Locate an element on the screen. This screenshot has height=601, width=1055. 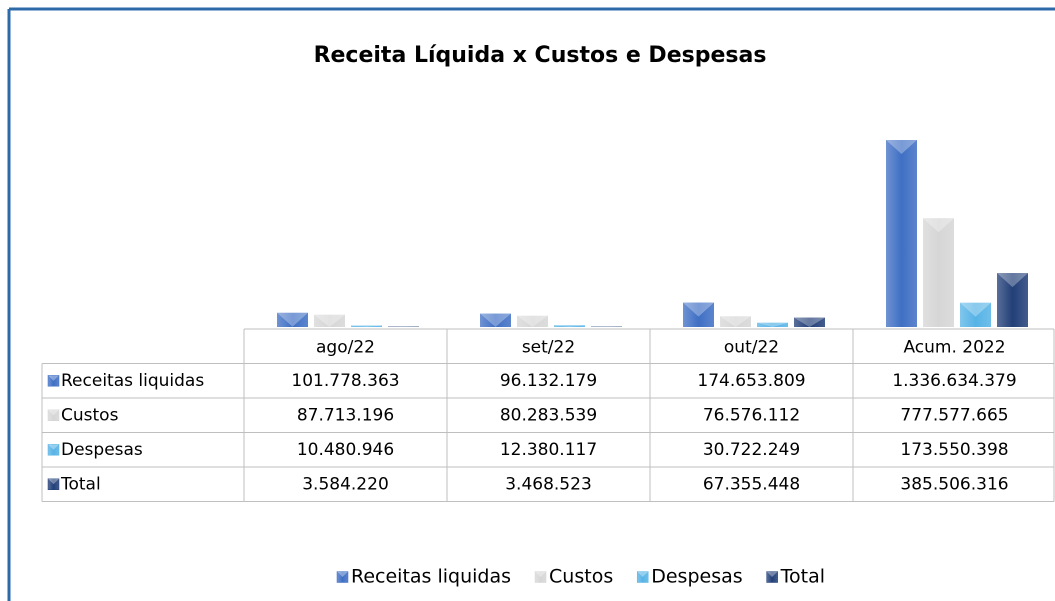
category-label: out/22 is located at coordinates (751, 347).